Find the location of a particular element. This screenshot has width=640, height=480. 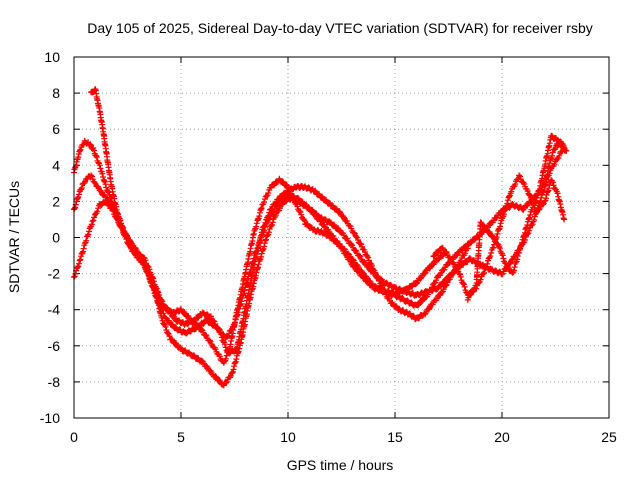

y-axis-label: SDTVAR / TECUs is located at coordinates (14, 237).